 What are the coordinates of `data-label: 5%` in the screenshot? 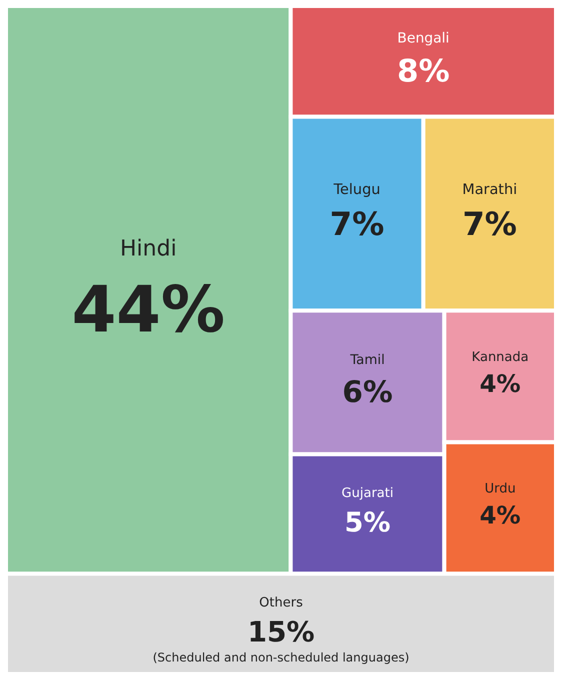 It's located at (367, 522).